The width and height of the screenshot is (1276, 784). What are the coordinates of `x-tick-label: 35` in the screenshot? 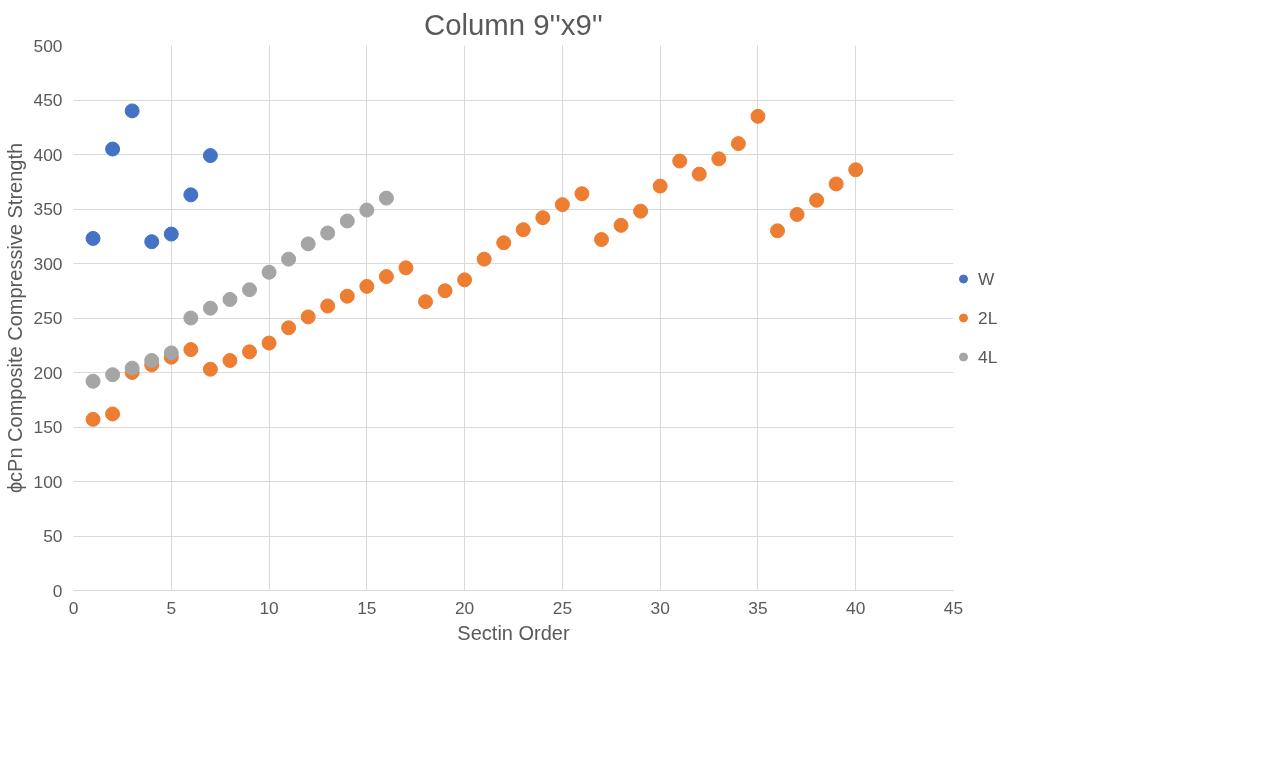 It's located at (758, 607).